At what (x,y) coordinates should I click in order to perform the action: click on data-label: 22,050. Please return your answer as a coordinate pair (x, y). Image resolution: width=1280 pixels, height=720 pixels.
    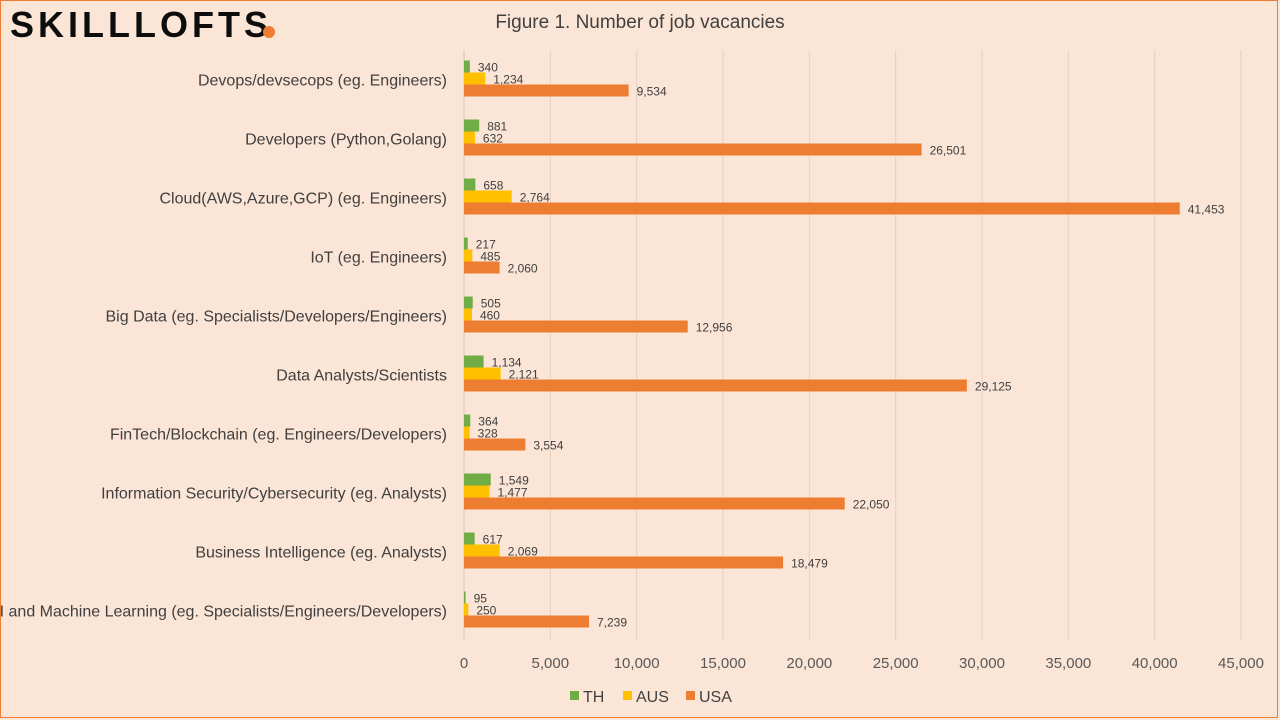
    Looking at the image, I should click on (871, 505).